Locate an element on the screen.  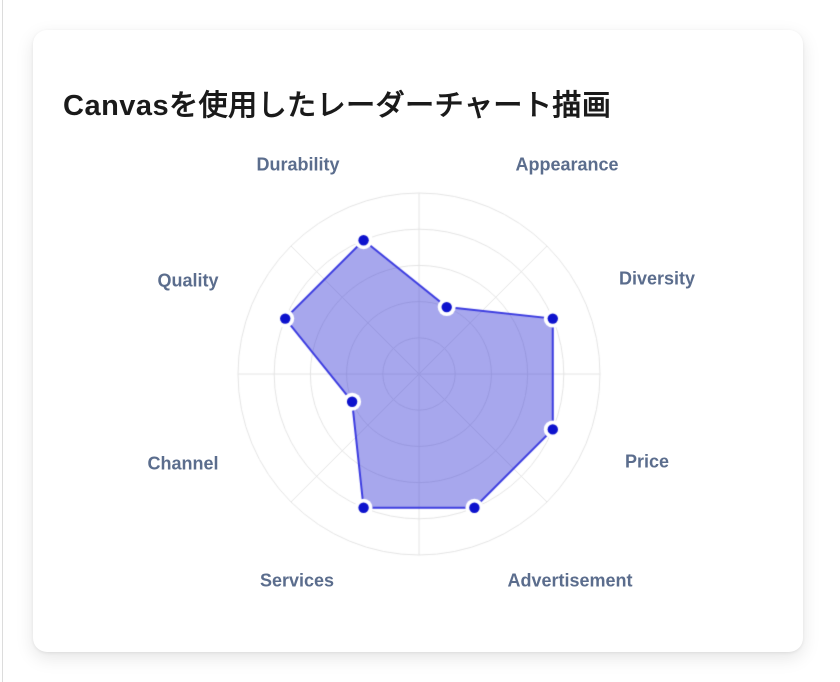
axis-label-appearance: Appearance is located at coordinates (567, 164).